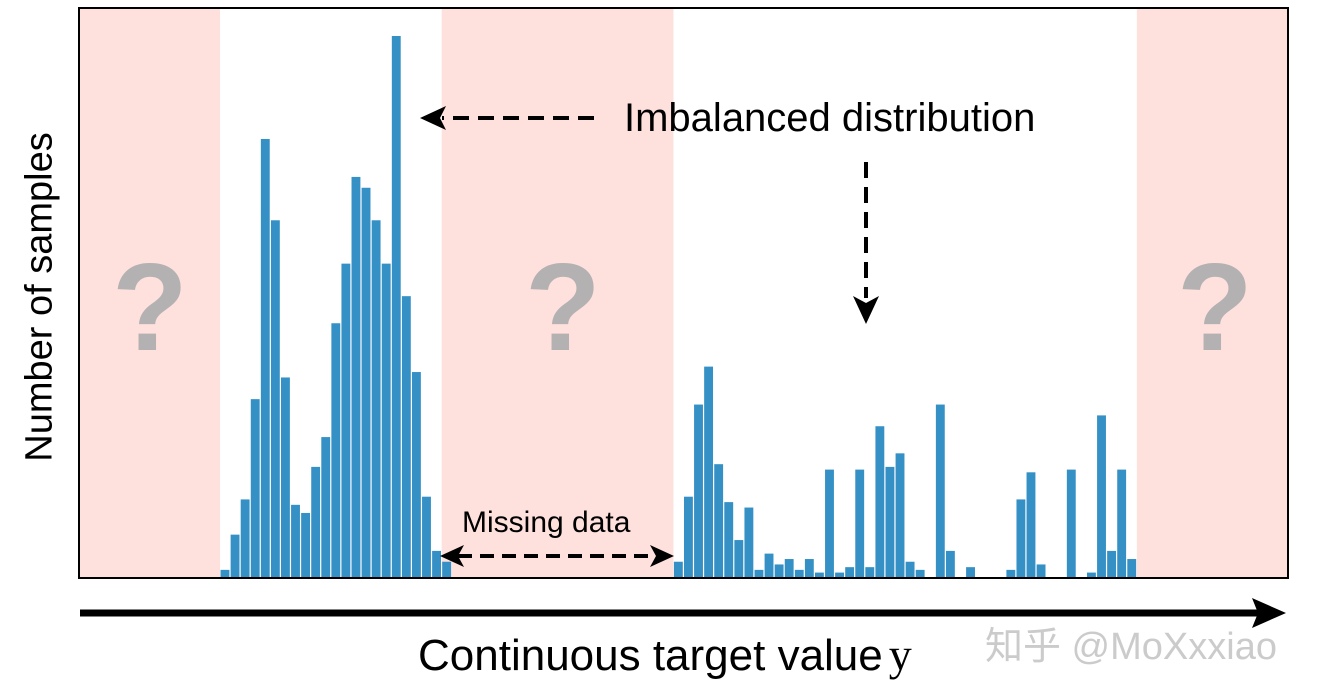 The image size is (1318, 692). I want to click on question-mark-middle: ?, so click(563, 308).